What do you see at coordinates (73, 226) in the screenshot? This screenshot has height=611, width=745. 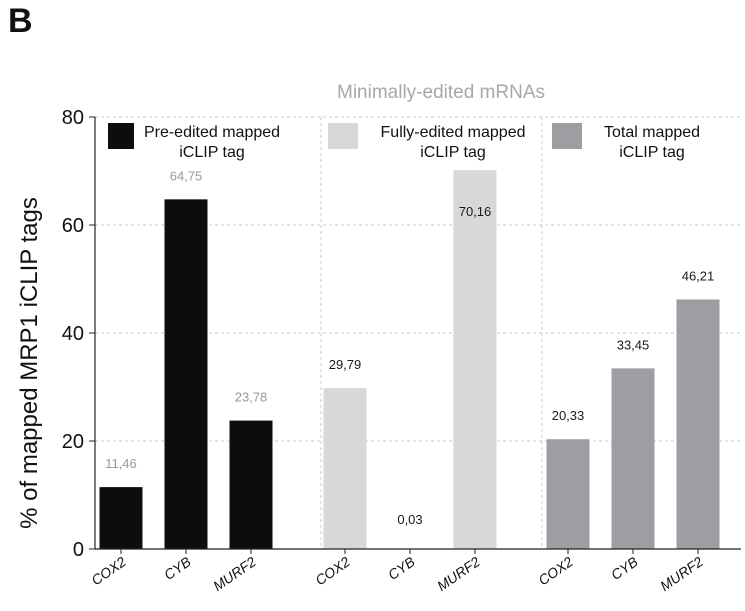 I see `y-tick-label: 60` at bounding box center [73, 226].